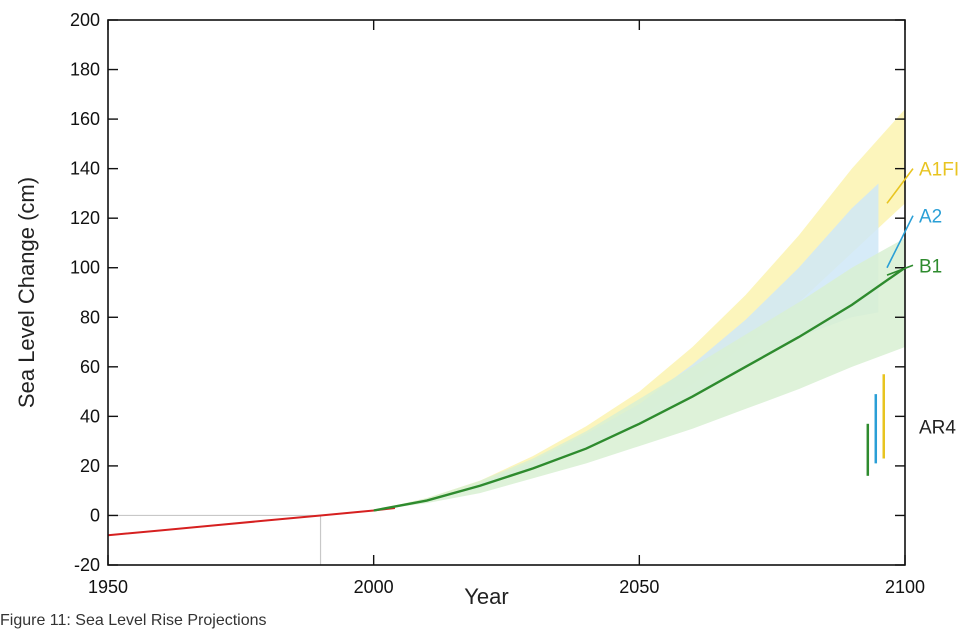 The height and width of the screenshot is (635, 979). What do you see at coordinates (85, 70) in the screenshot?
I see `y-tick-label: 180` at bounding box center [85, 70].